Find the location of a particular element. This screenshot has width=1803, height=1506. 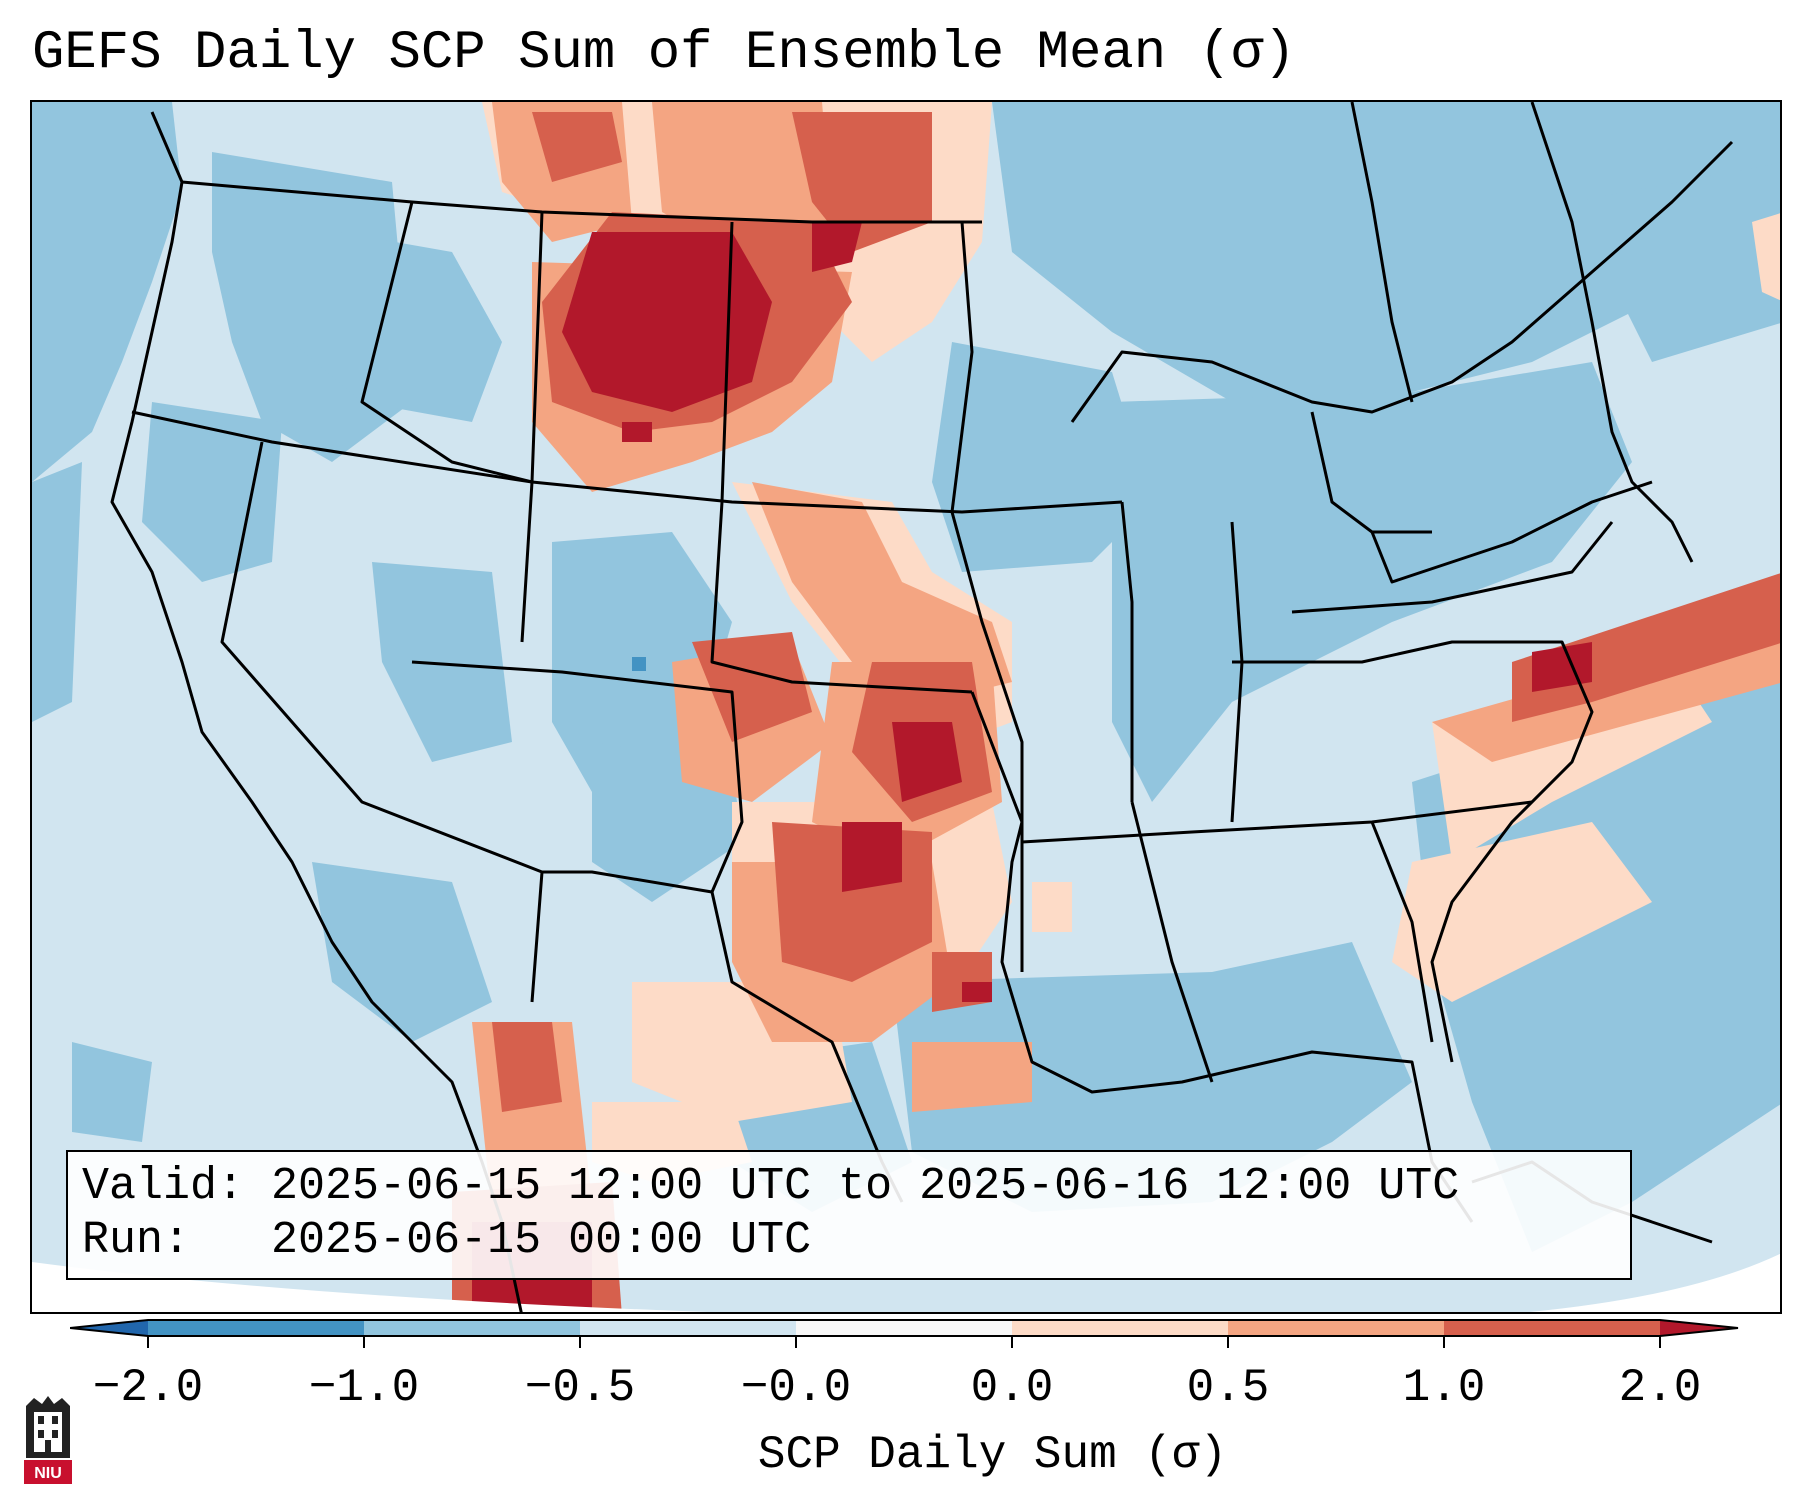

colorbar-extend-low is located at coordinates (109, 1328).